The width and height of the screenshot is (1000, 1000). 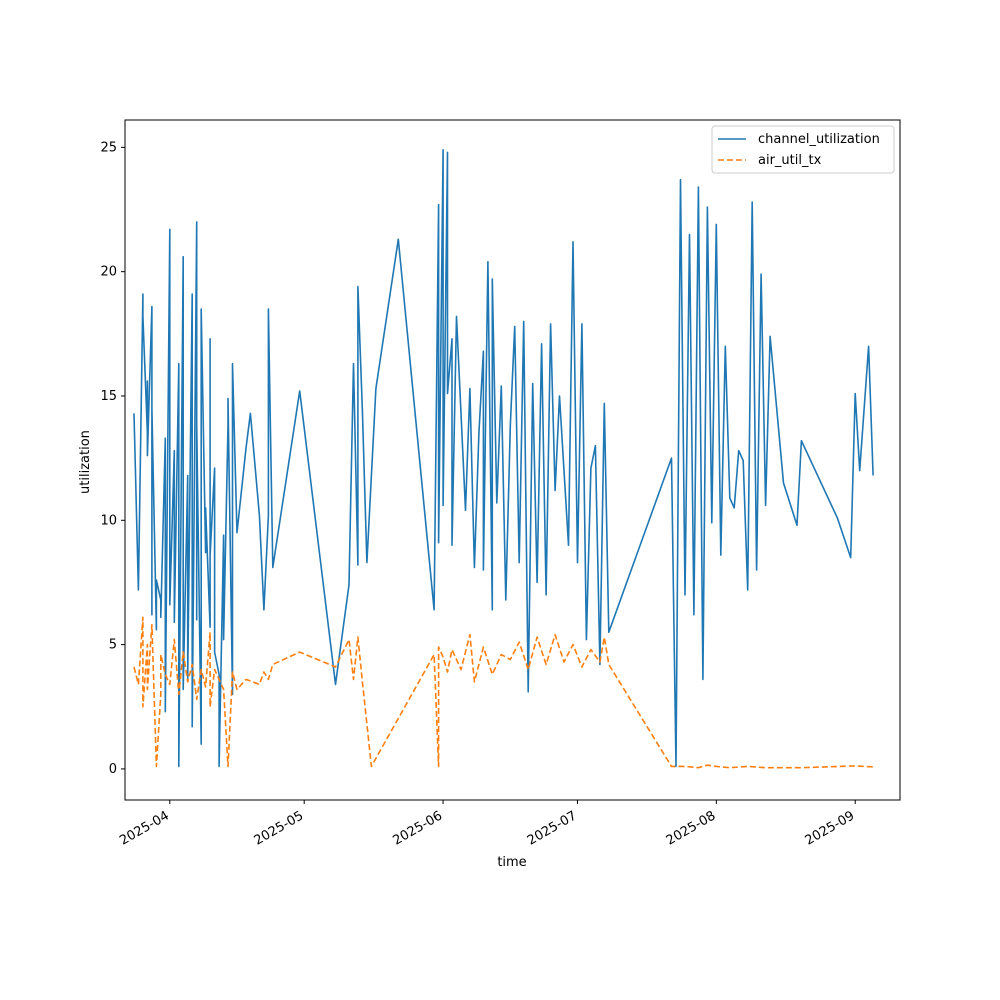 I want to click on y-axis-title: utilization, so click(x=85, y=462).